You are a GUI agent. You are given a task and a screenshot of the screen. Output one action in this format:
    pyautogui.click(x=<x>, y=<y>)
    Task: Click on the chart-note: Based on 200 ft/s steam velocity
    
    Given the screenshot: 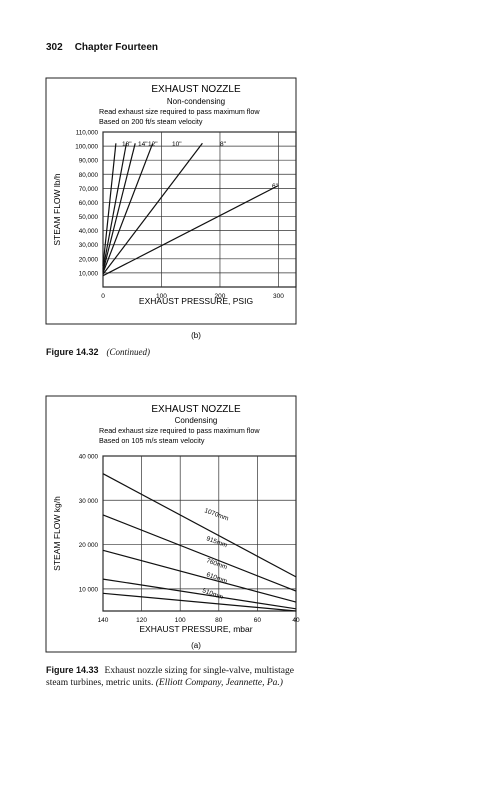 What is the action you would take?
    pyautogui.click(x=151, y=121)
    